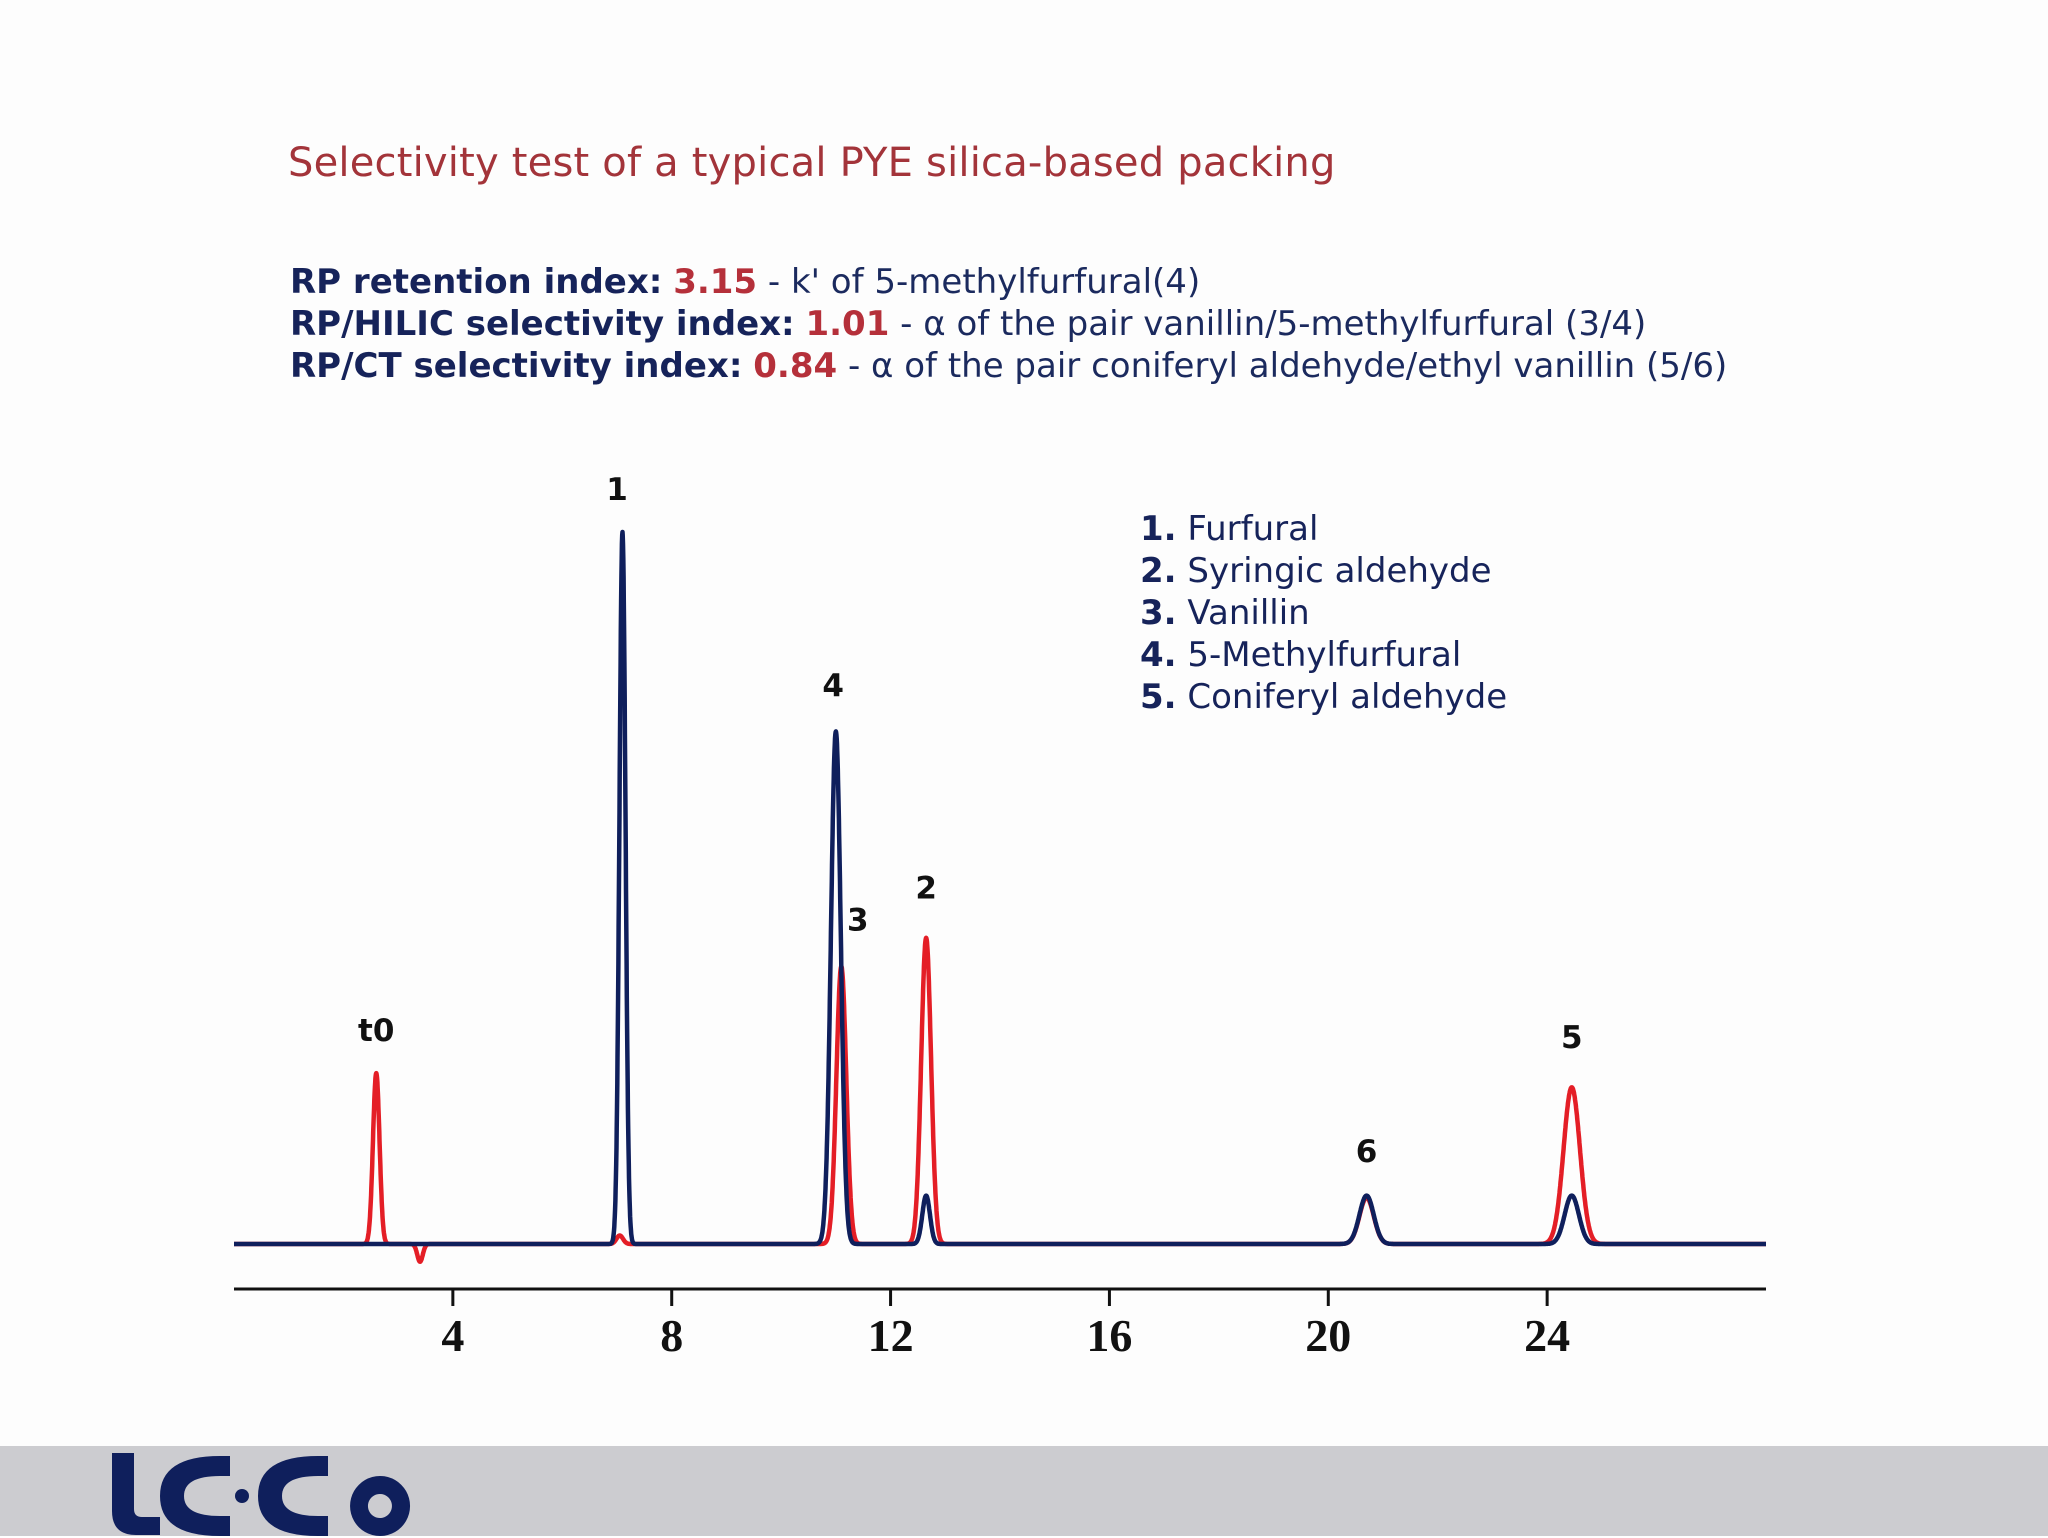 This screenshot has width=2048, height=1538. Describe the element at coordinates (671, 1335) in the screenshot. I see `x-tick-label: 8` at that location.